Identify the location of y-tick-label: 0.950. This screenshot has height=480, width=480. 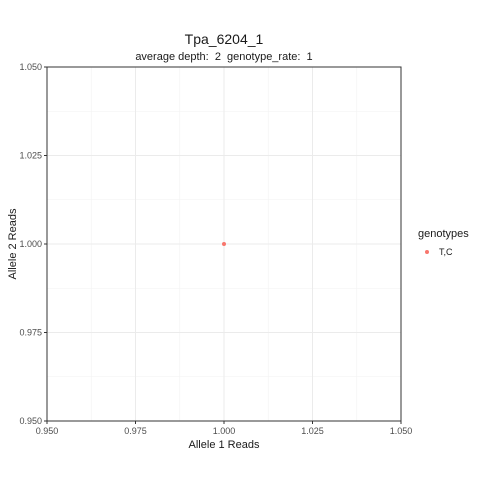
(30, 421).